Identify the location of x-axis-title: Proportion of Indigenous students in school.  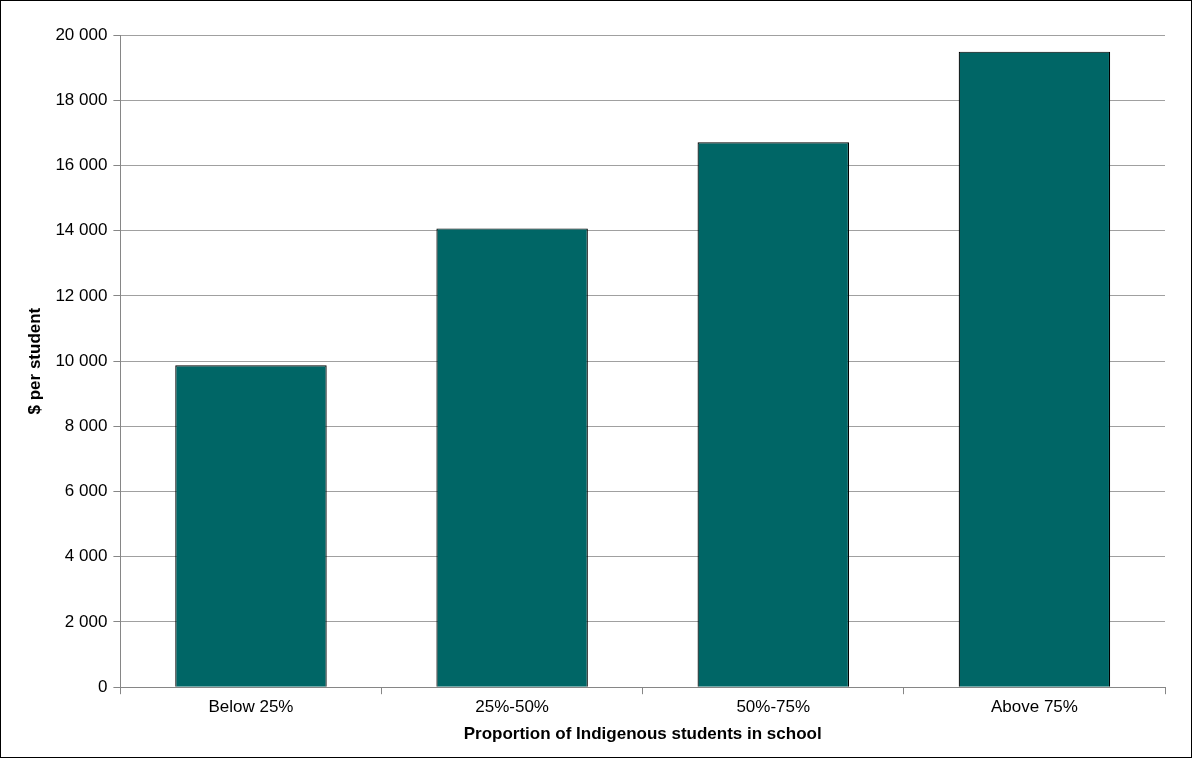
(642, 734).